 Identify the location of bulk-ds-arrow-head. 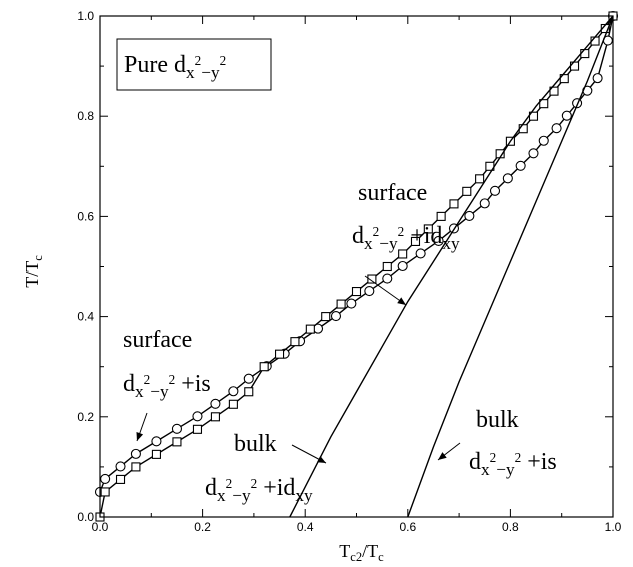
(442, 456).